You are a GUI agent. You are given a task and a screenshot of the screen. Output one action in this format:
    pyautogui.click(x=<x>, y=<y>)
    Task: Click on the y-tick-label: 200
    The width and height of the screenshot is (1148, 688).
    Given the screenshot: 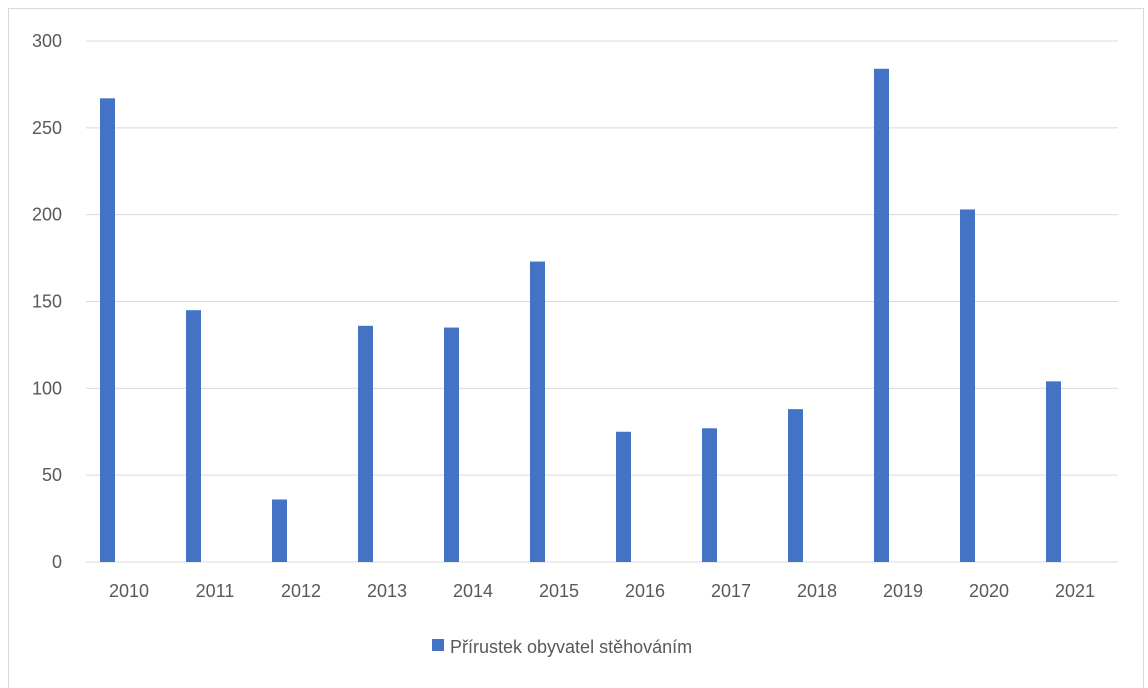 What is the action you would take?
    pyautogui.click(x=47, y=215)
    